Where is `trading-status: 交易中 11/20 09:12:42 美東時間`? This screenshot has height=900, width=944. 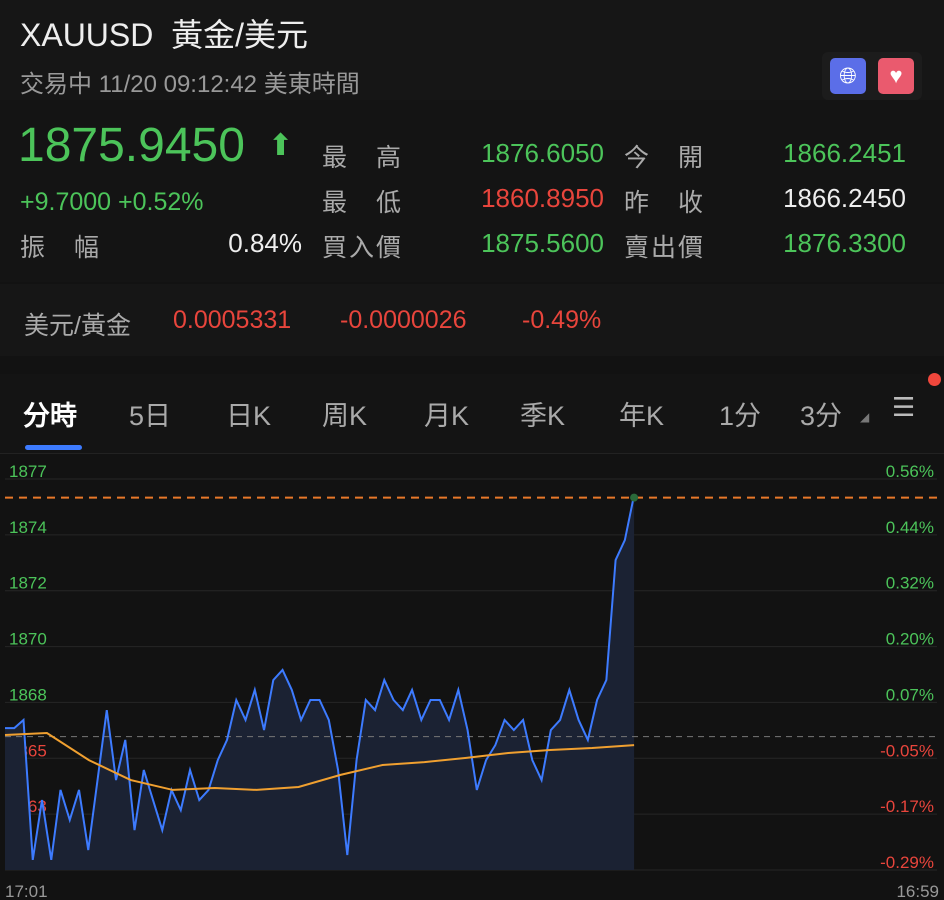
trading-status: 交易中 11/20 09:12:42 美東時間 is located at coordinates (190, 84).